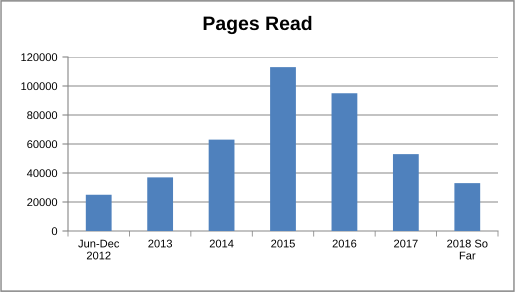 The width and height of the screenshot is (515, 292). I want to click on y-tick-label: 0, so click(55, 231).